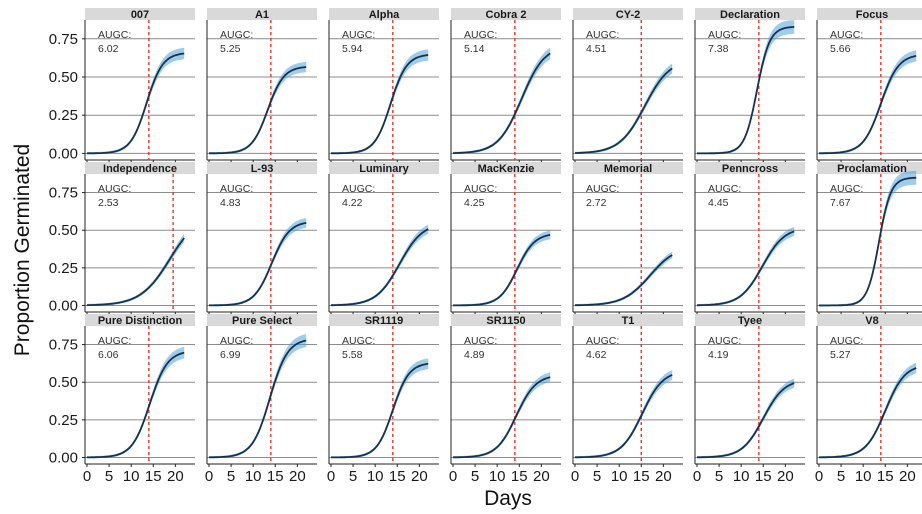  Describe the element at coordinates (840, 49) in the screenshot. I see `augc-value: 5.66` at that location.